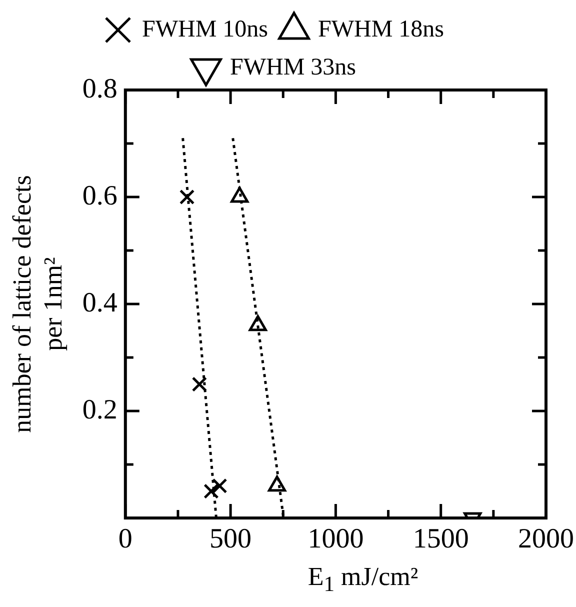  What do you see at coordinates (336, 538) in the screenshot?
I see `x-tick-label: 1000` at bounding box center [336, 538].